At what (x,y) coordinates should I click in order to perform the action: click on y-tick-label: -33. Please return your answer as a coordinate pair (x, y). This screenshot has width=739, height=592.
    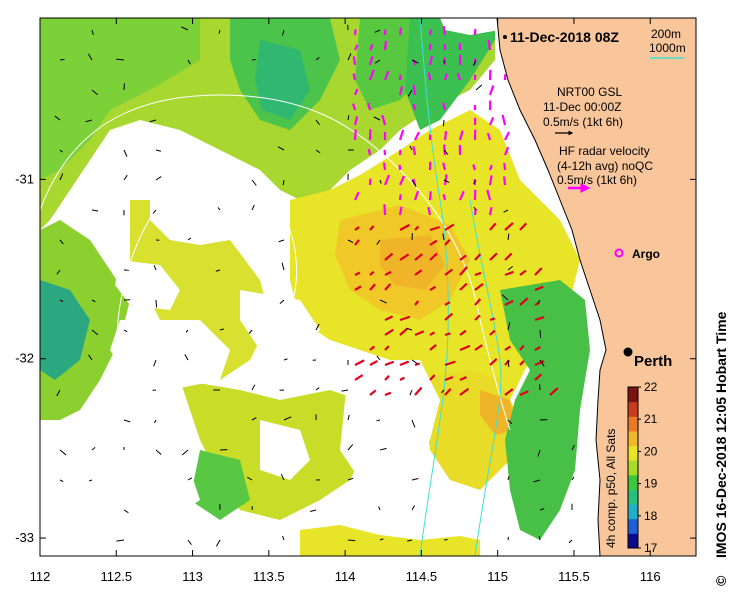
    Looking at the image, I should click on (24, 537).